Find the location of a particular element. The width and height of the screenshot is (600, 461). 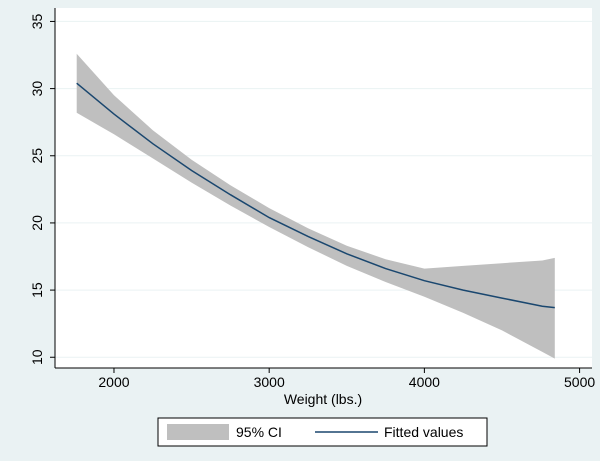

legend-ci-label: 95% CI is located at coordinates (259, 432).